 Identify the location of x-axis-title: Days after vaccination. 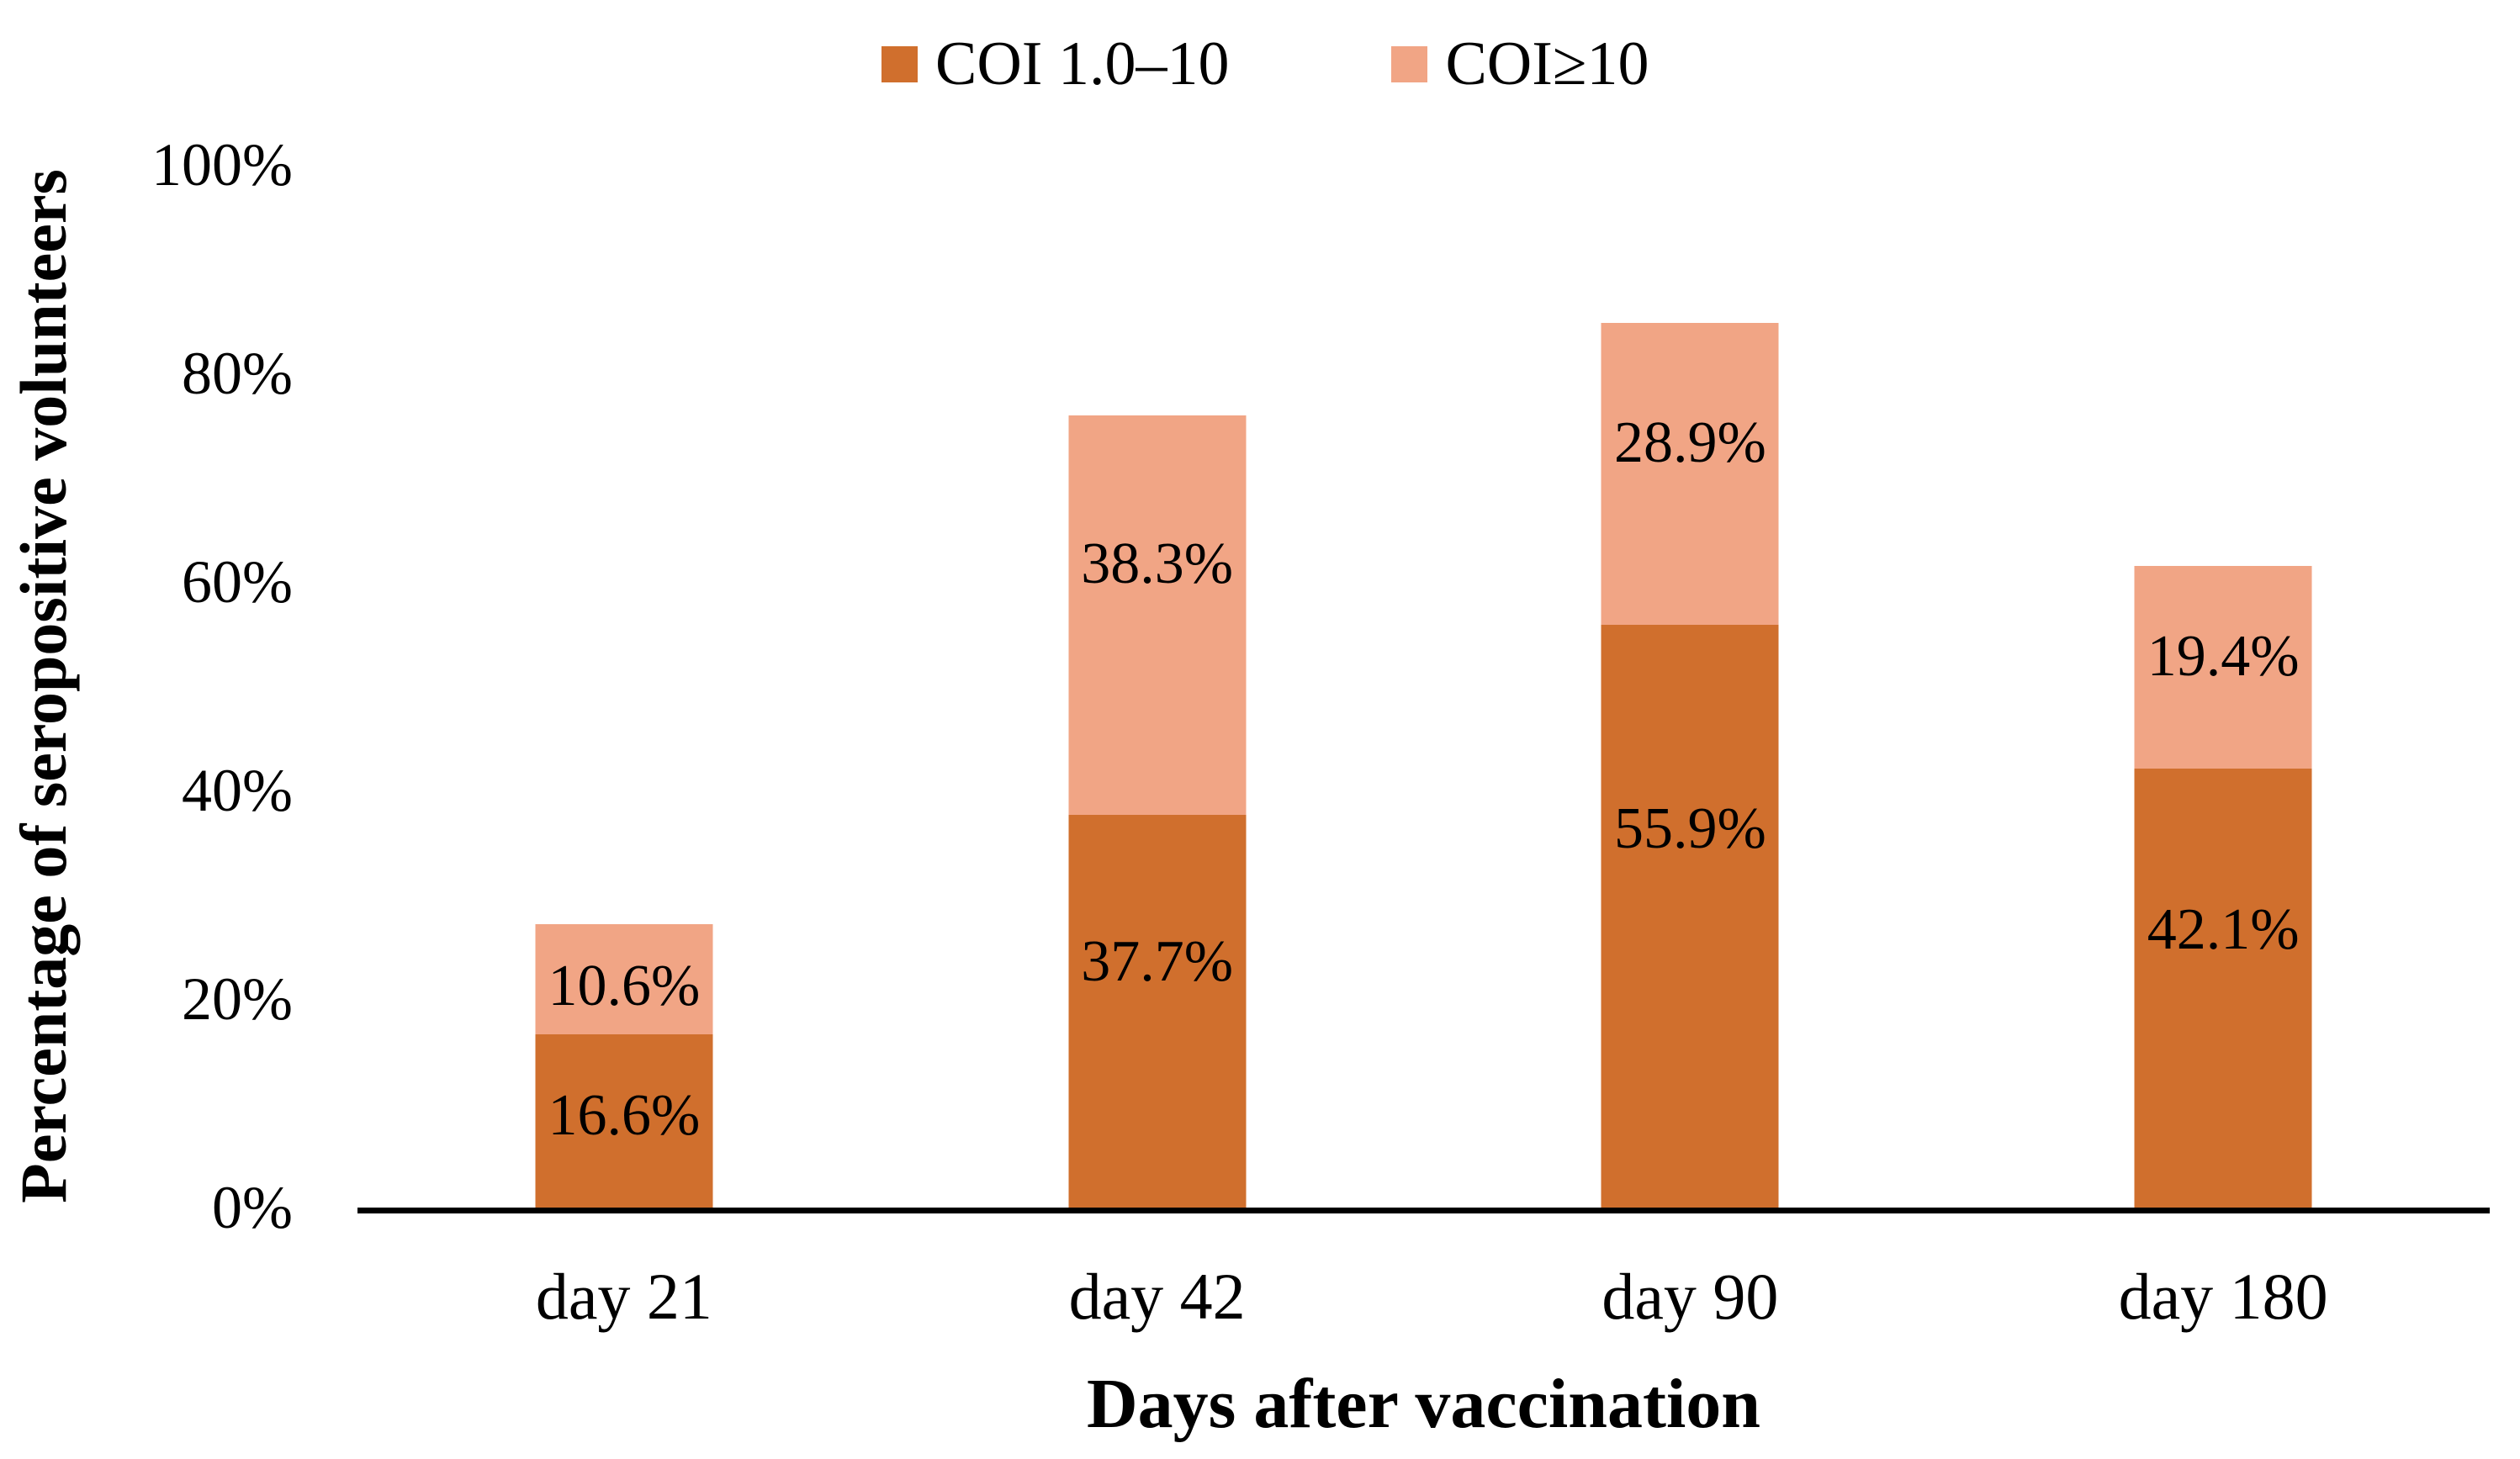
(1423, 1404).